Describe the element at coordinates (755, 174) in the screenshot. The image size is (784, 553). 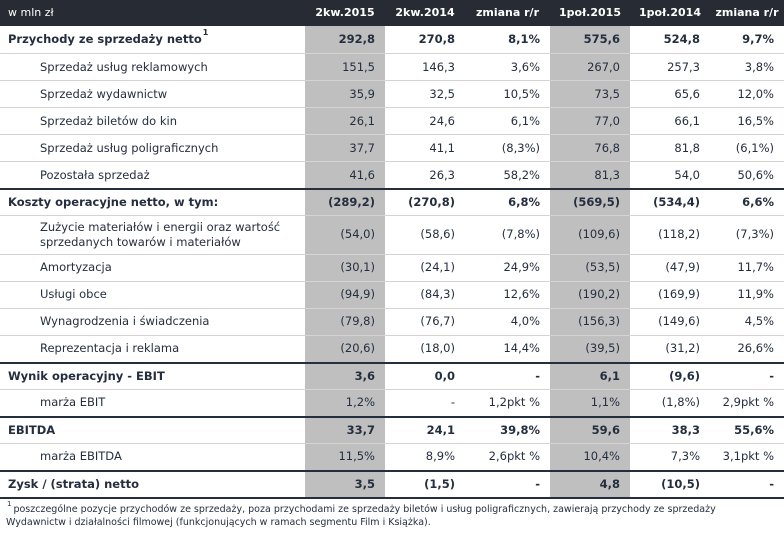
I see `value-cell: 50,6%` at that location.